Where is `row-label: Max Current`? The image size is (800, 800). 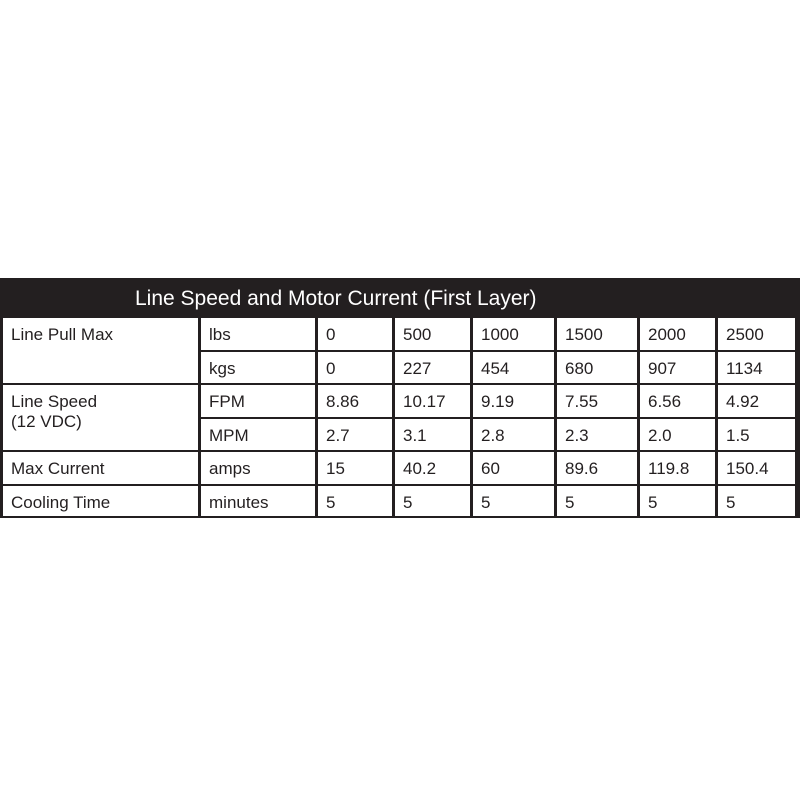
row-label: Max Current is located at coordinates (100, 468).